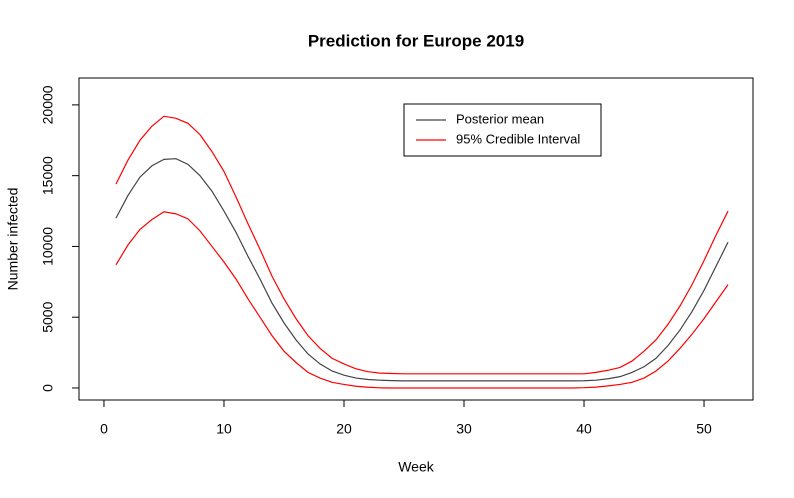 The image size is (794, 498). What do you see at coordinates (464, 429) in the screenshot?
I see `x-tick-label: 30` at bounding box center [464, 429].